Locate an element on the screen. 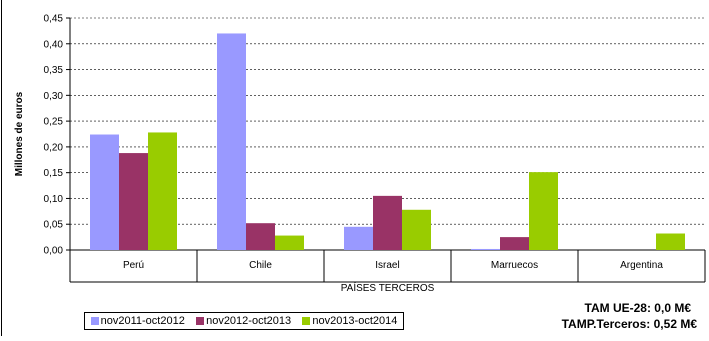  y-tick-label: 0,10 is located at coordinates (54, 199).